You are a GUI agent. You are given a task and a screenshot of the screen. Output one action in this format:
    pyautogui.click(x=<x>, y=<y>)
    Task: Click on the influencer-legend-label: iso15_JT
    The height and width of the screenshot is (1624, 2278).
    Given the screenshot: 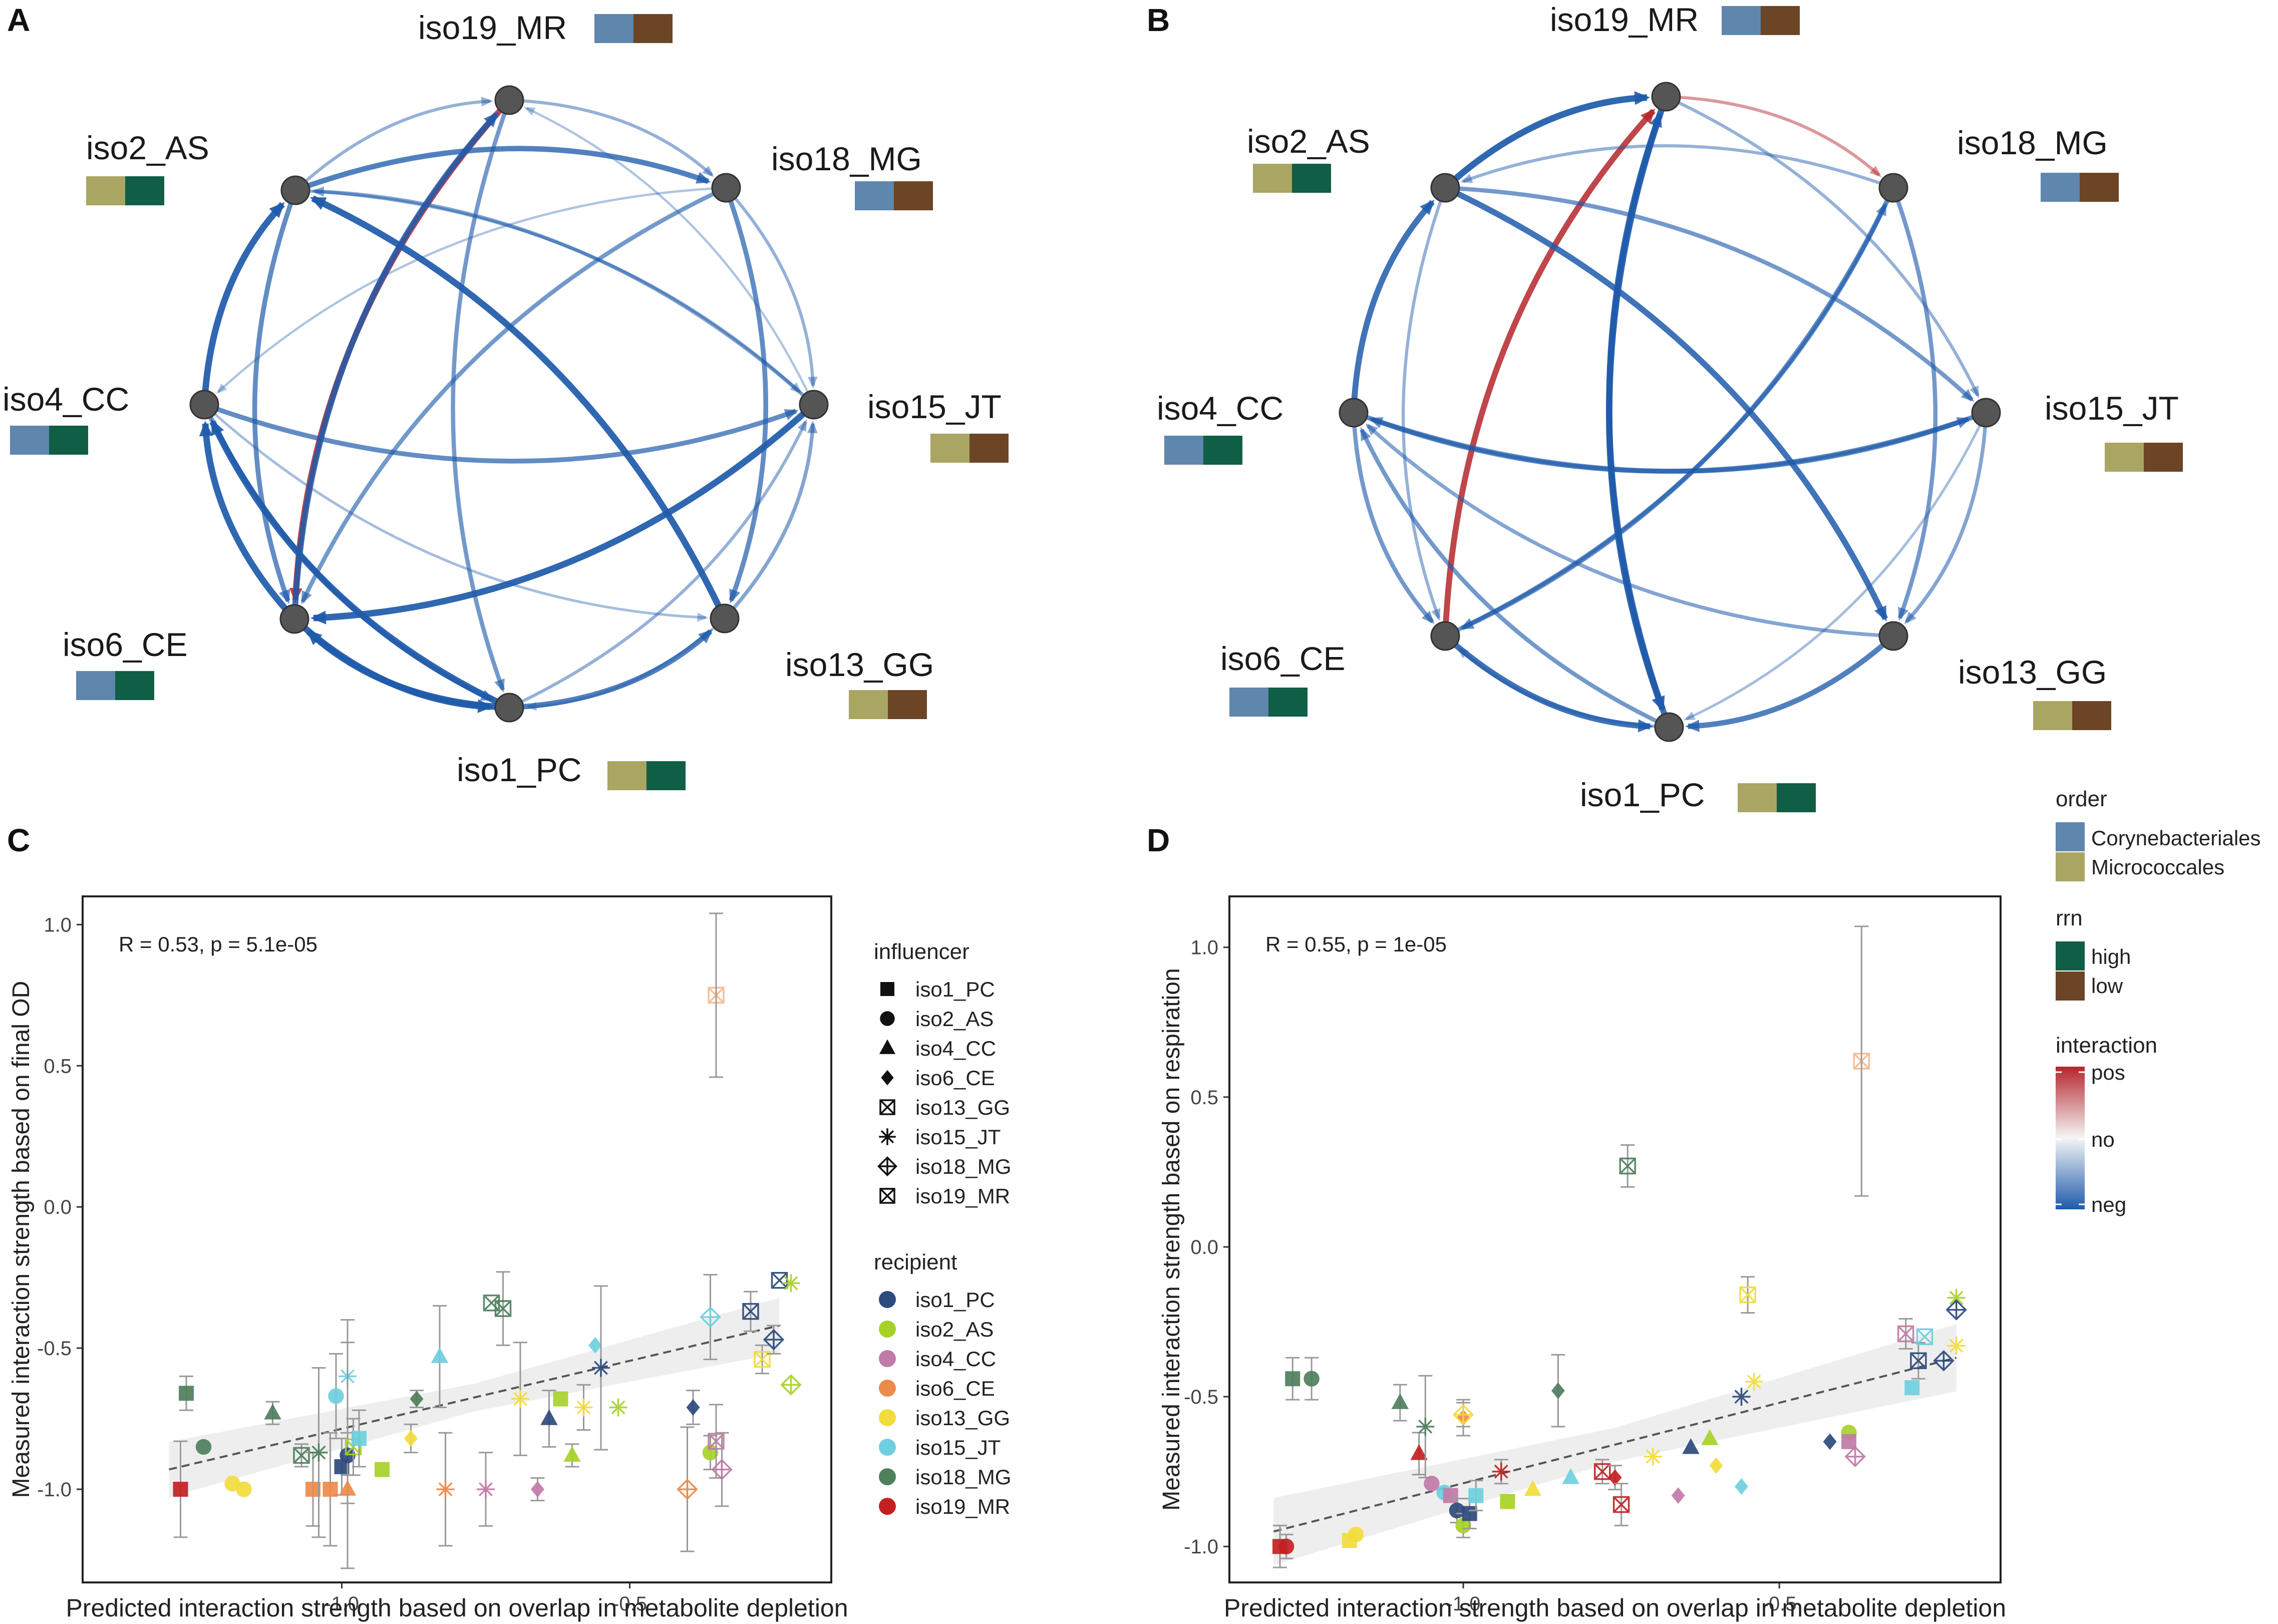 What is the action you would take?
    pyautogui.click(x=958, y=1137)
    